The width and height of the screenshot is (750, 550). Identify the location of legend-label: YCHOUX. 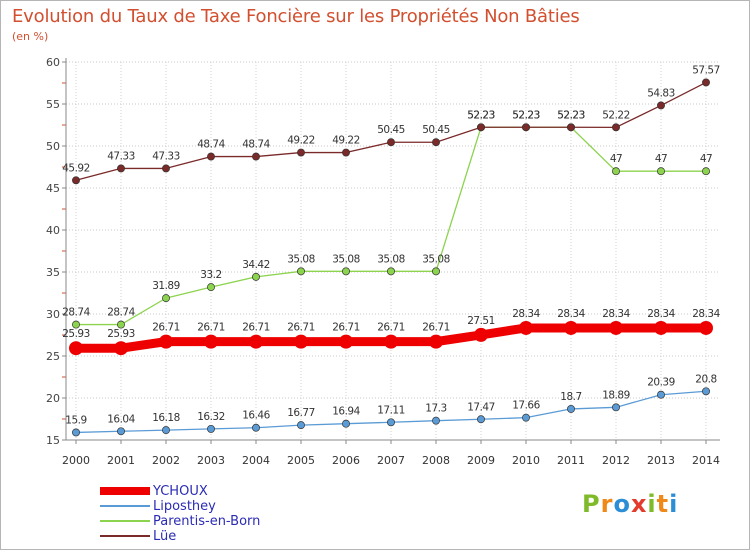
(180, 491).